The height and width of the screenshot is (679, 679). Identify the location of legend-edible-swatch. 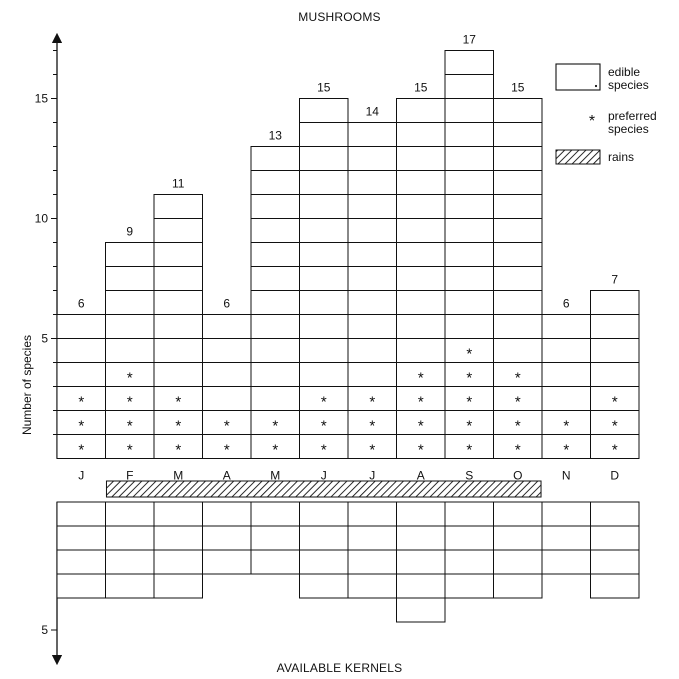
(578, 77).